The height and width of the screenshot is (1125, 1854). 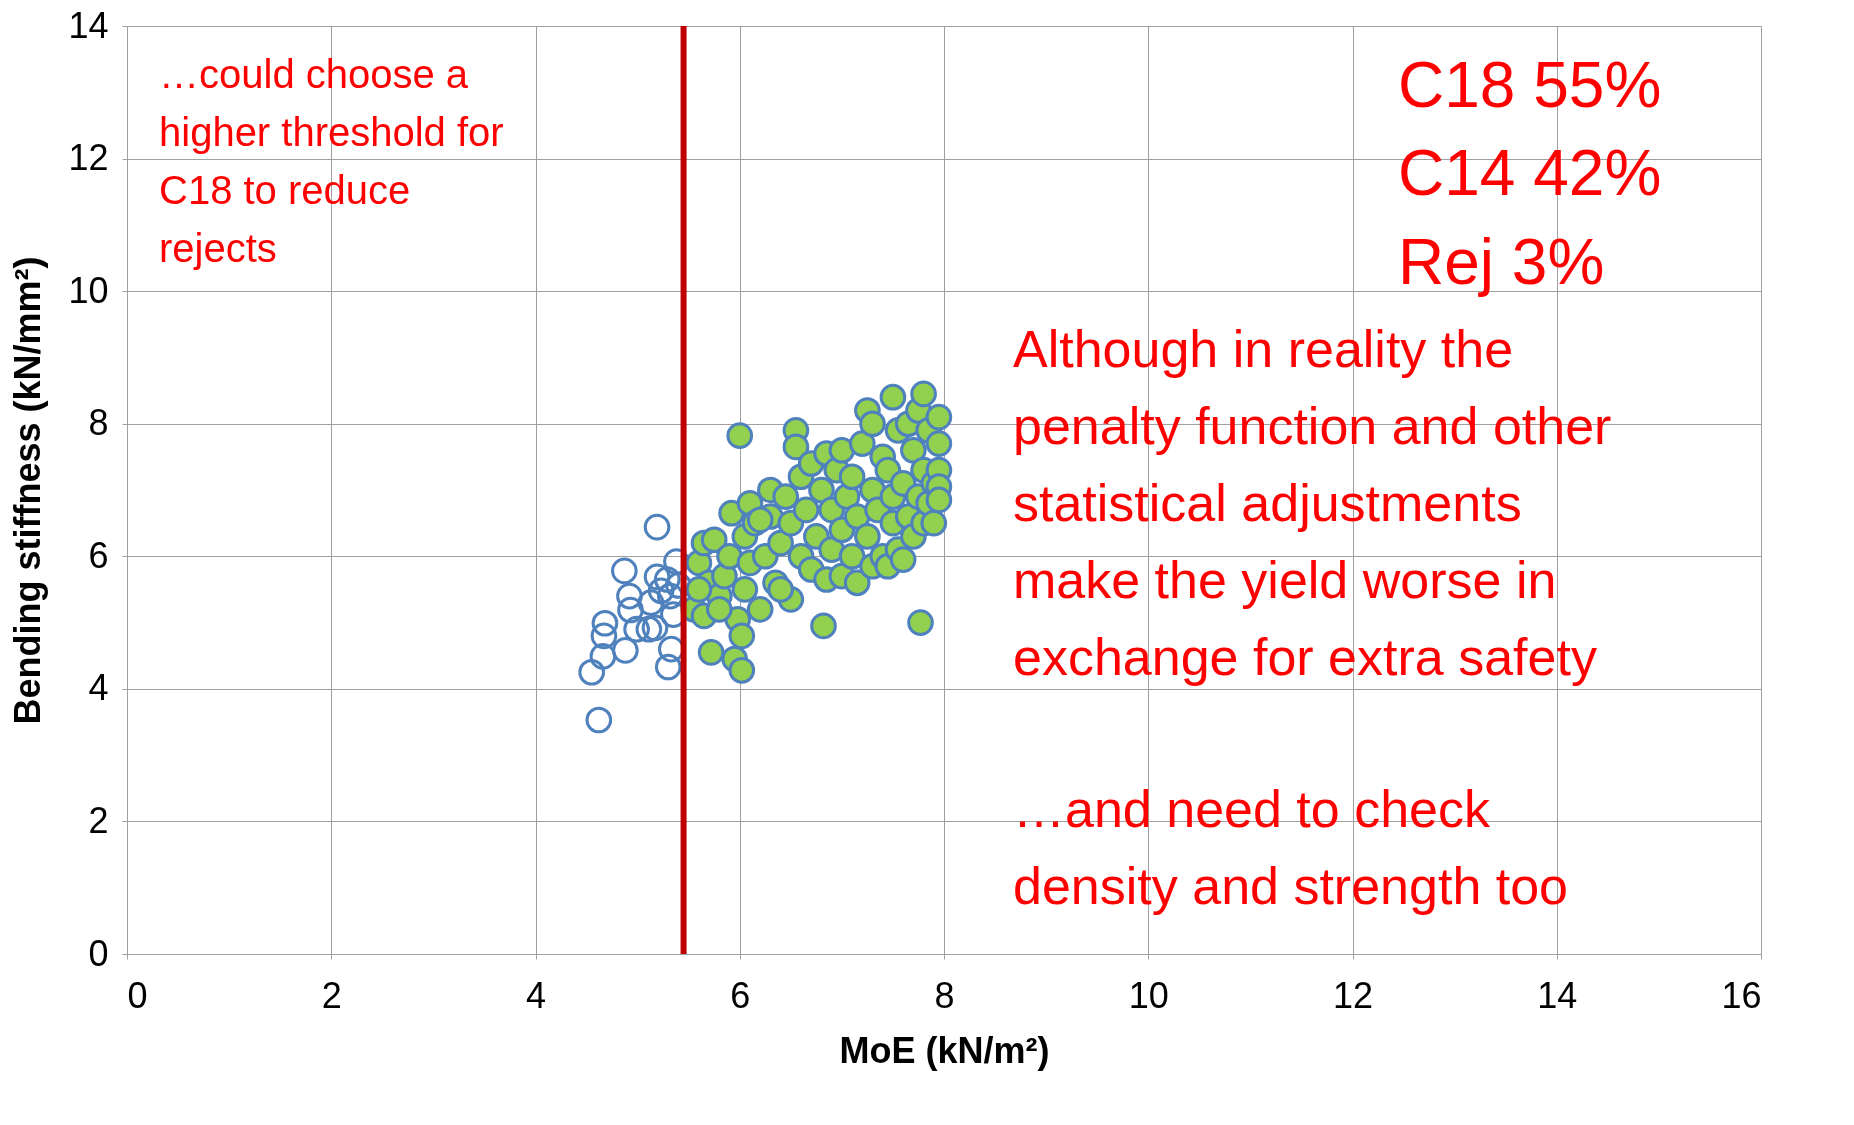 I want to click on y-tick-label: 6, so click(x=98, y=555).